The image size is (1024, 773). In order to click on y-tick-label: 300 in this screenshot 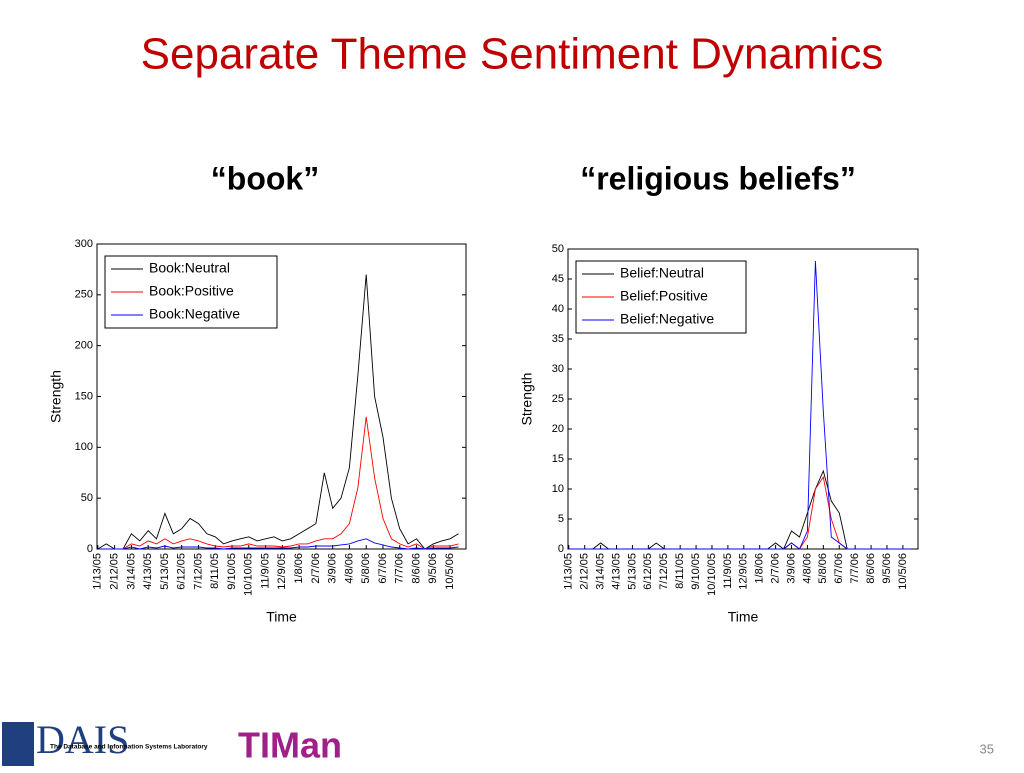, I will do `click(84, 244)`.